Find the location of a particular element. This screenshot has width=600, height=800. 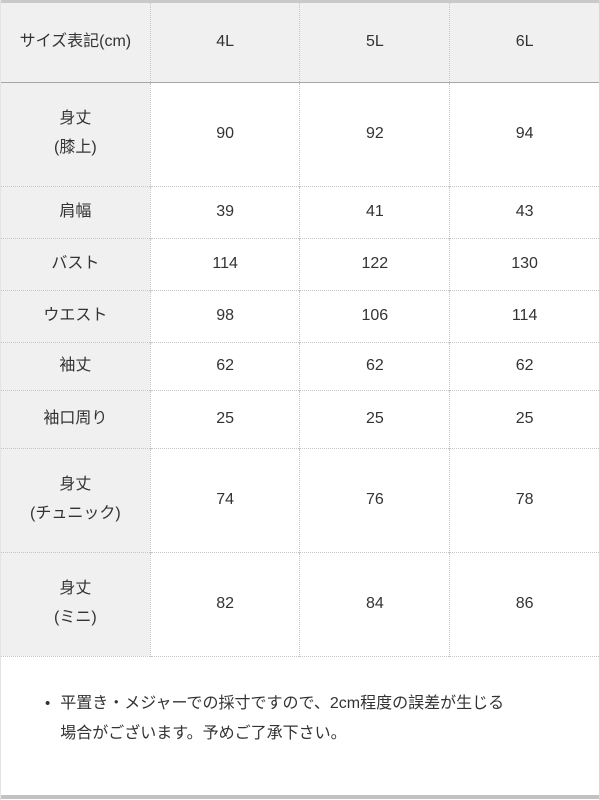

table-row-bust: バスト 114 122 130 is located at coordinates (300, 264).